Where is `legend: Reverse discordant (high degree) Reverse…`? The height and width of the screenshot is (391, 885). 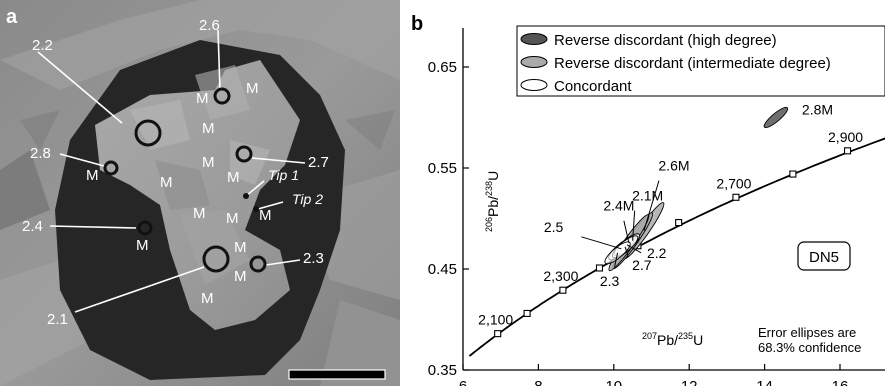 legend: Reverse discordant (high degree) Reverse… is located at coordinates (700, 61).